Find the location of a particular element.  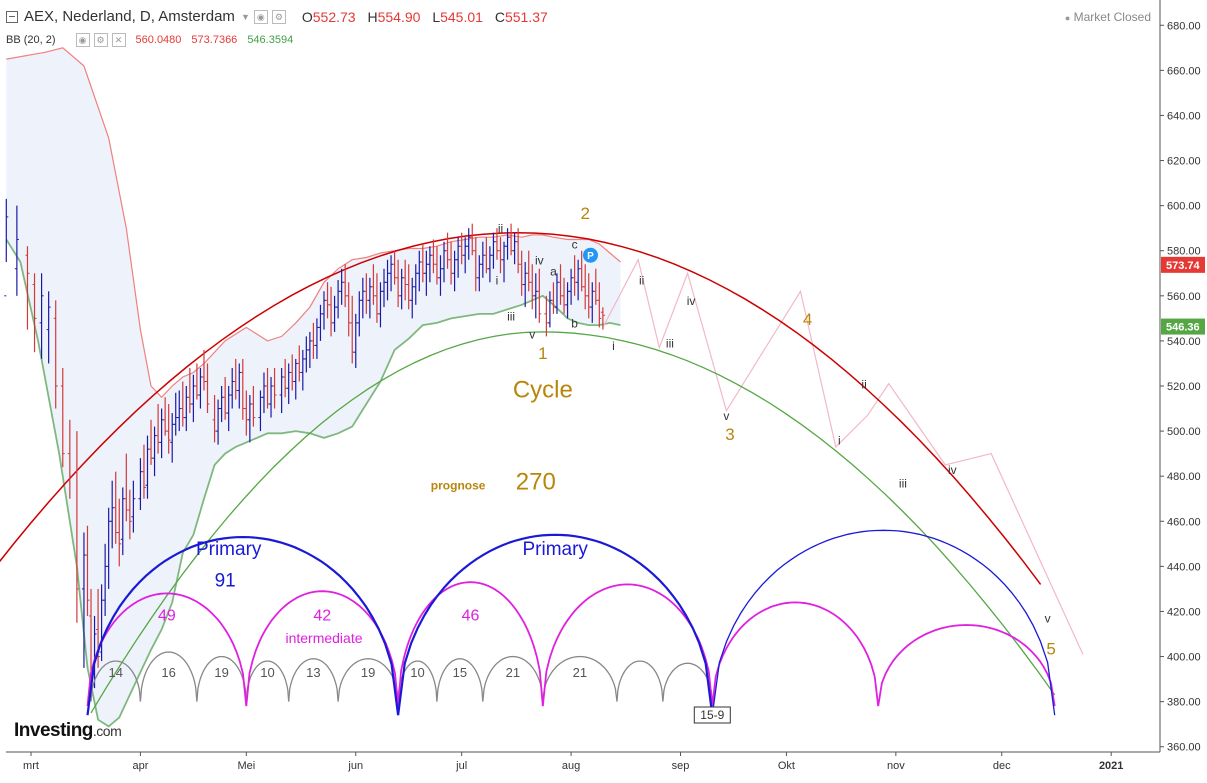

x-tick-label: sep is located at coordinates (681, 766).